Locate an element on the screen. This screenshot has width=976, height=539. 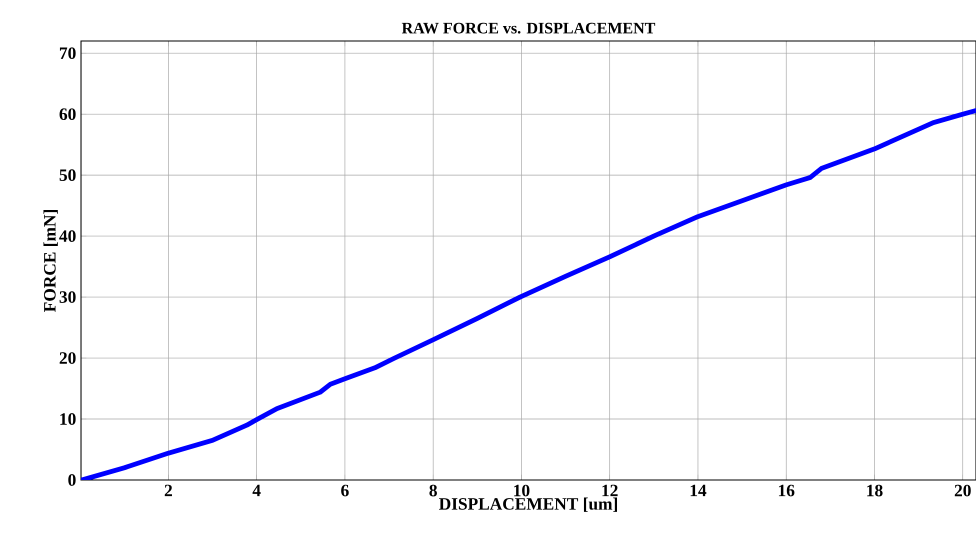
y-tick-label: 70 is located at coordinates (68, 53).